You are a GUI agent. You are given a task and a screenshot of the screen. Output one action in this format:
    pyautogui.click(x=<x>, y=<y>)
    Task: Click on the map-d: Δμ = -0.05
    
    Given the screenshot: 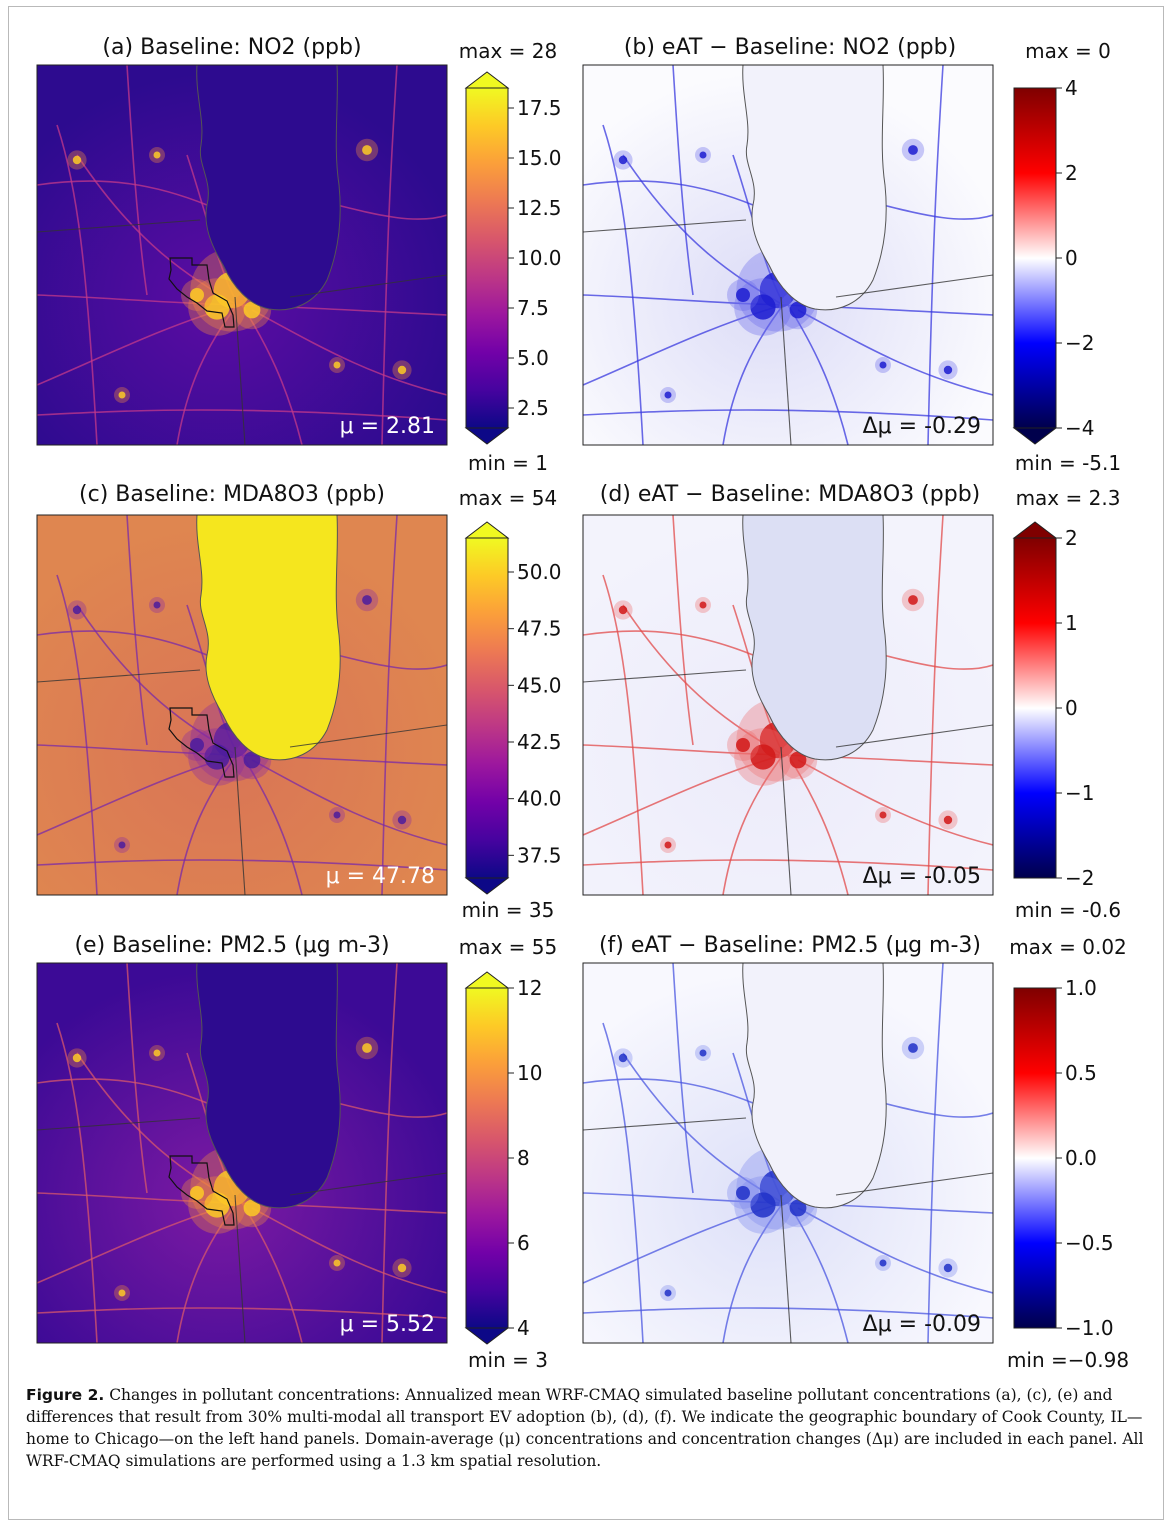 What is the action you would take?
    pyautogui.click(x=788, y=705)
    